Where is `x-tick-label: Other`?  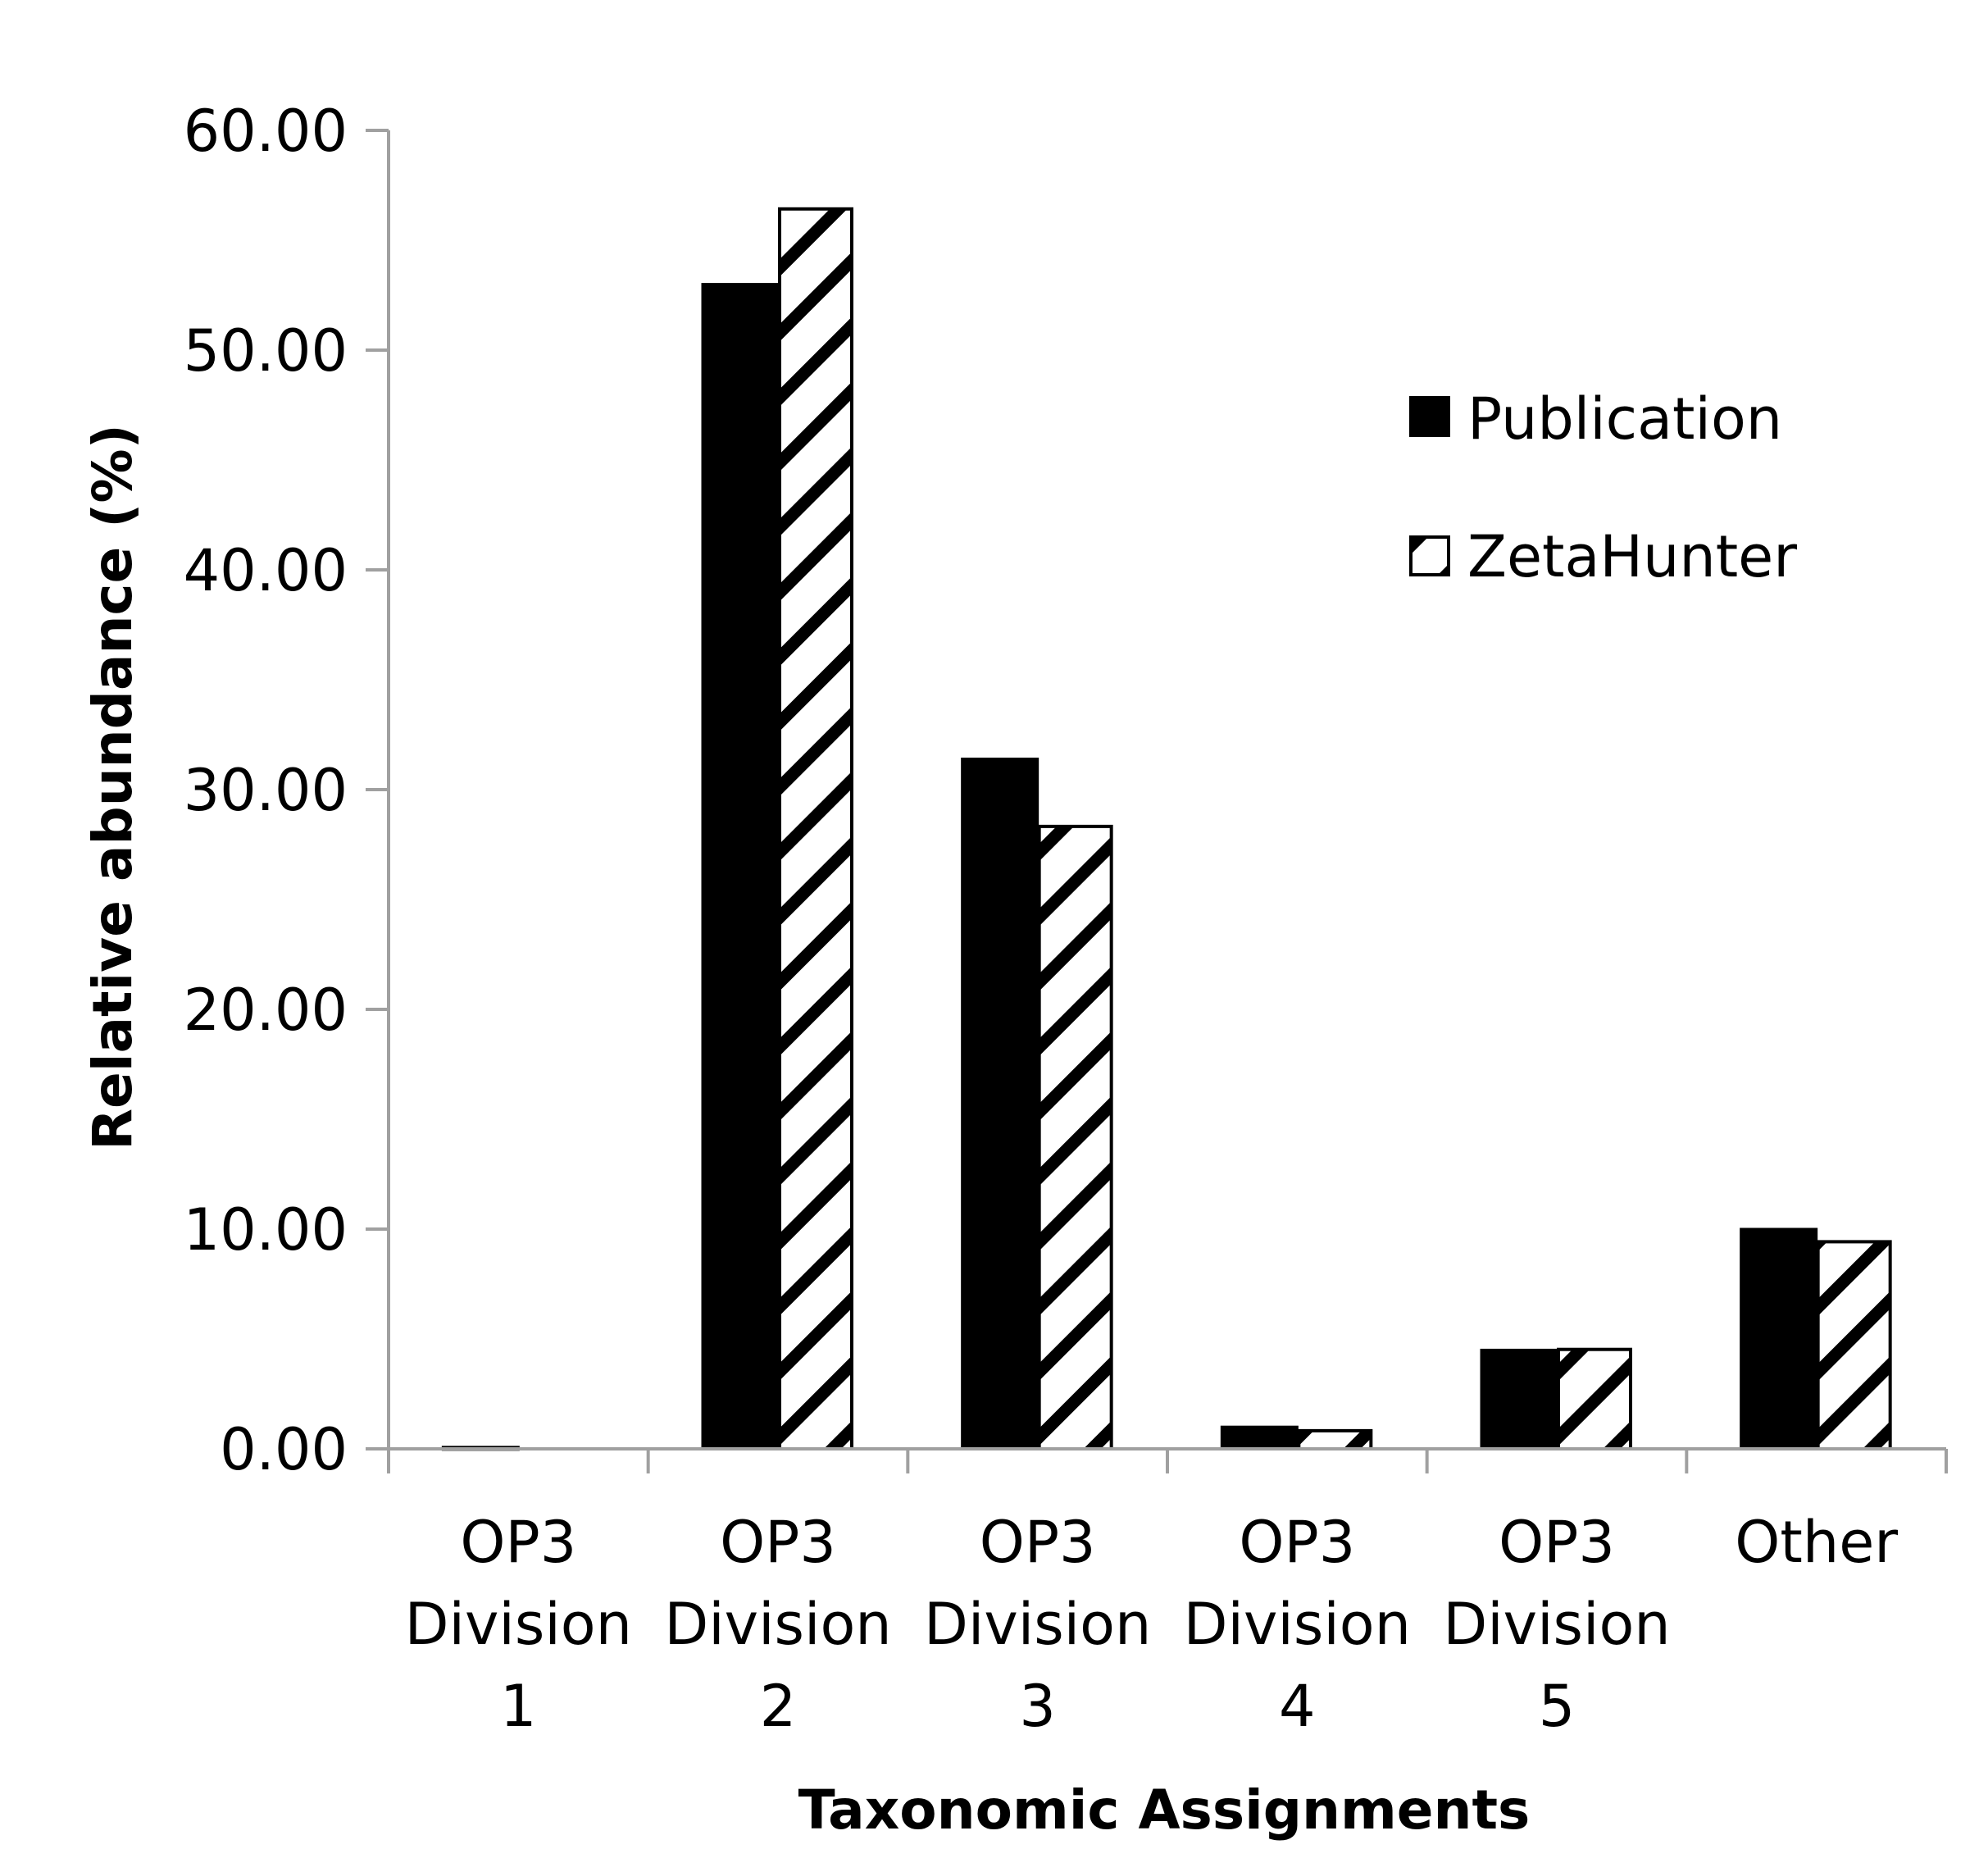
x-tick-label: Other is located at coordinates (1816, 1542).